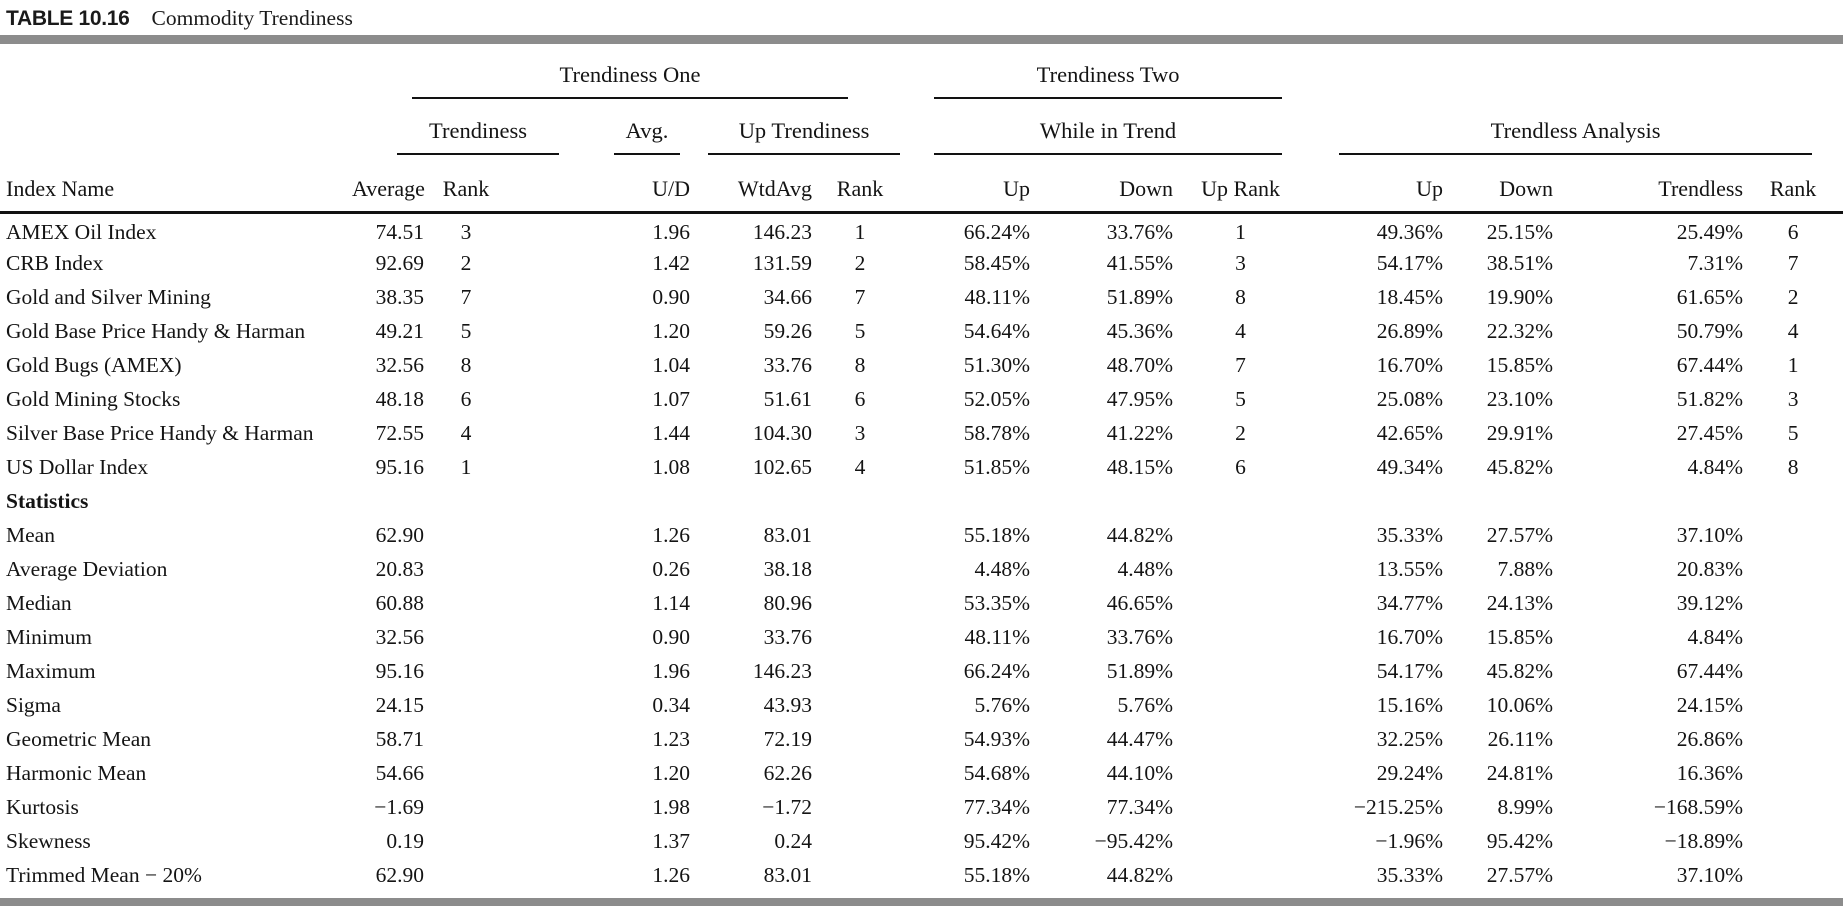 This screenshot has height=922, width=1843. Describe the element at coordinates (399, 874) in the screenshot. I see `value-cell: 62.90` at that location.